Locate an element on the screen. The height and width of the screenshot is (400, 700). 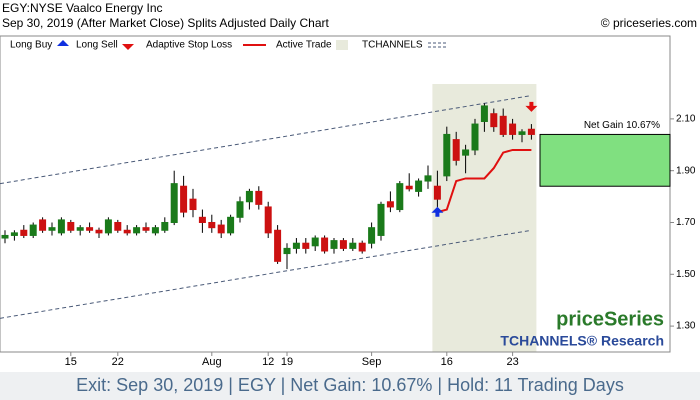
net-gain-label: Net Gain 10.67% is located at coordinates (622, 125).